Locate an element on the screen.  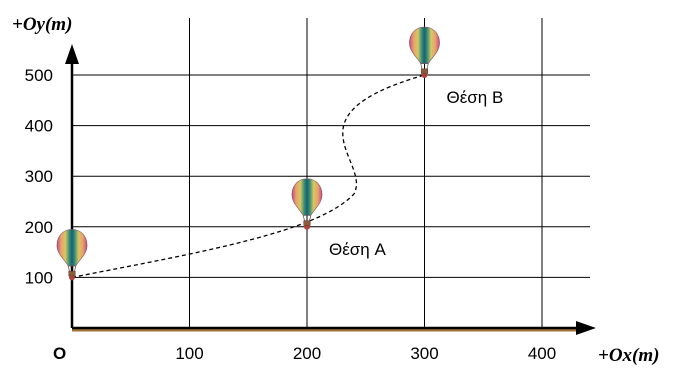
x-tick-label: 100 is located at coordinates (189, 353).